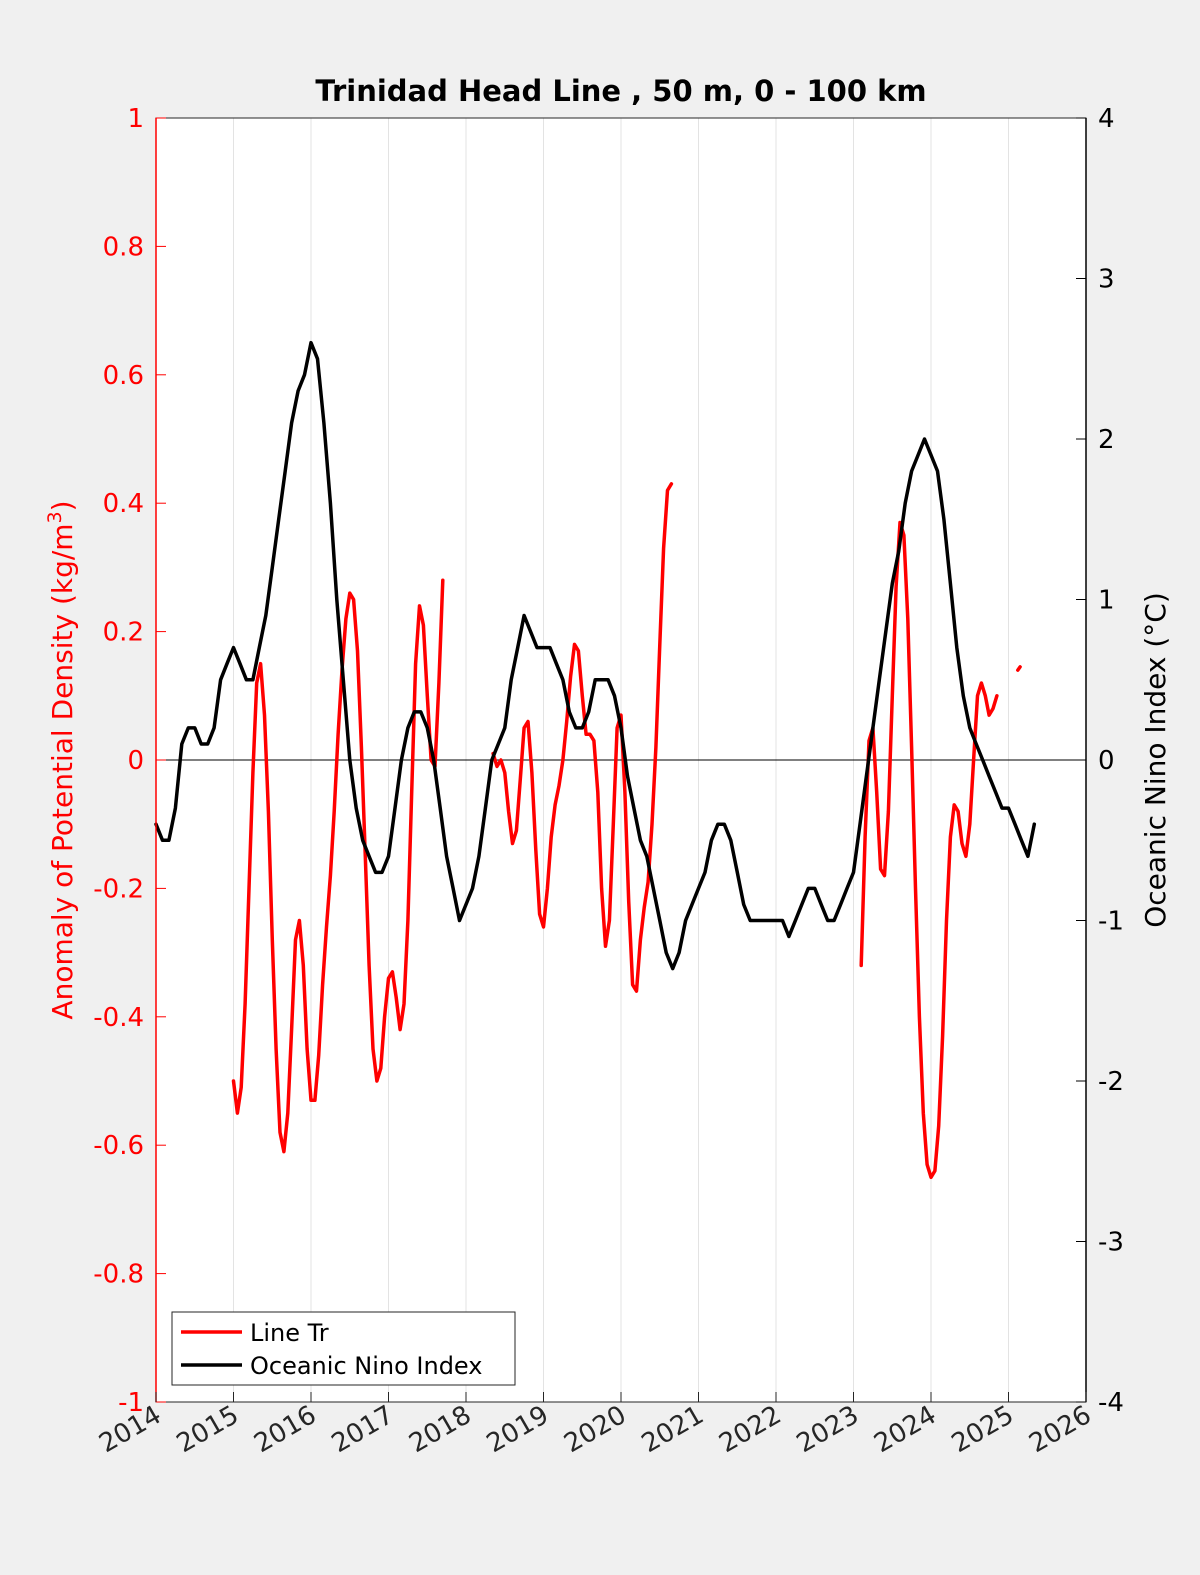 This screenshot has height=1575, width=1200. I want to click on left-y-axis: -1 -0.8 -0.6 -0.4 -0.2 0 0.2 0.4 0.6 0.8 1, so click(129, 761).